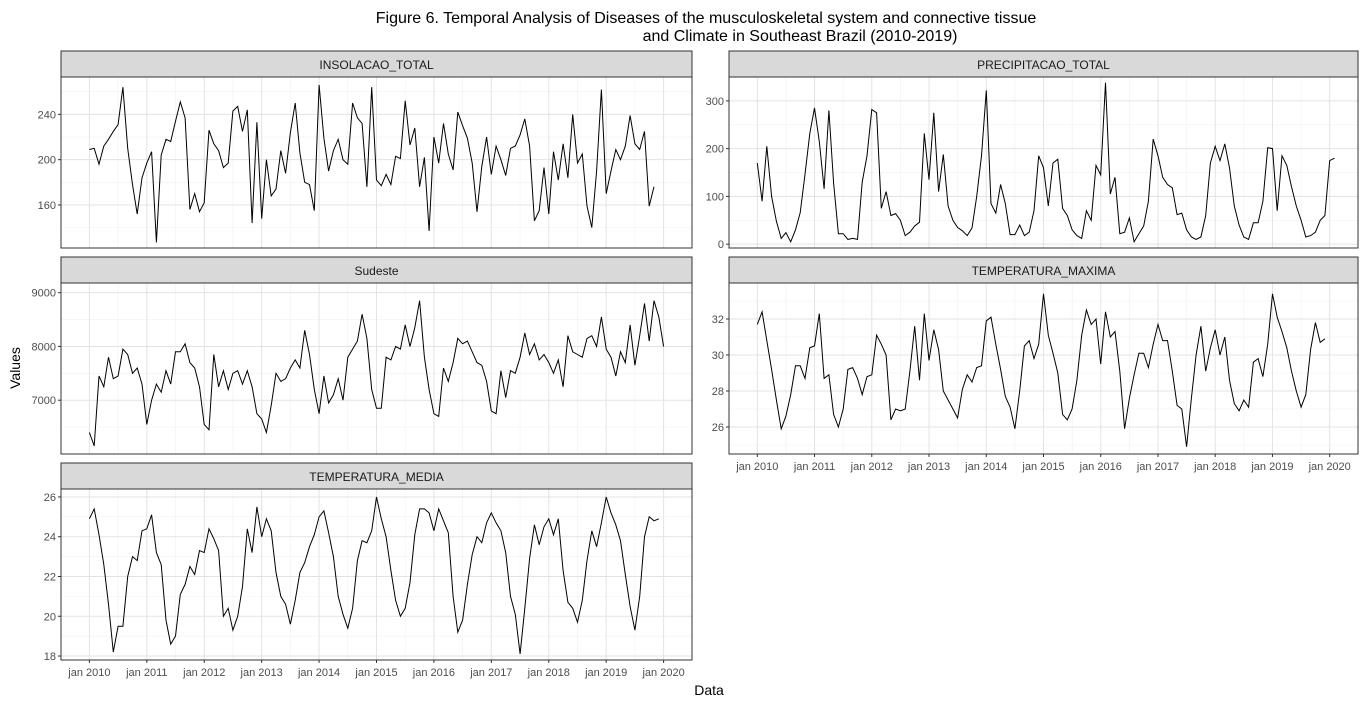 The height and width of the screenshot is (705, 1366). I want to click on y-tick-label: 24, so click(50, 538).